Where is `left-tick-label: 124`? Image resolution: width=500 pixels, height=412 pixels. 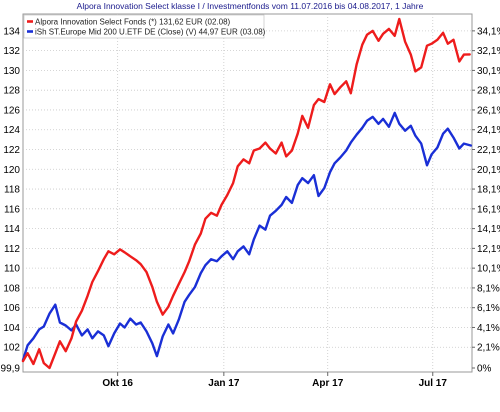
left-tick-label: 124 is located at coordinates (11, 130).